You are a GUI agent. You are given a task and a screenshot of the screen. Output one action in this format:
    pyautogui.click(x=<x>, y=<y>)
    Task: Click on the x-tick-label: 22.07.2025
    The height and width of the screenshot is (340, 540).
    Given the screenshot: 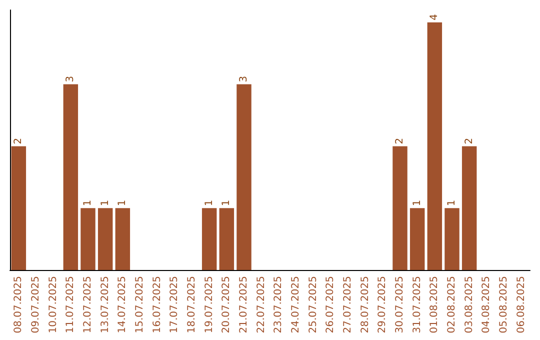 What is the action you would take?
    pyautogui.click(x=261, y=305)
    